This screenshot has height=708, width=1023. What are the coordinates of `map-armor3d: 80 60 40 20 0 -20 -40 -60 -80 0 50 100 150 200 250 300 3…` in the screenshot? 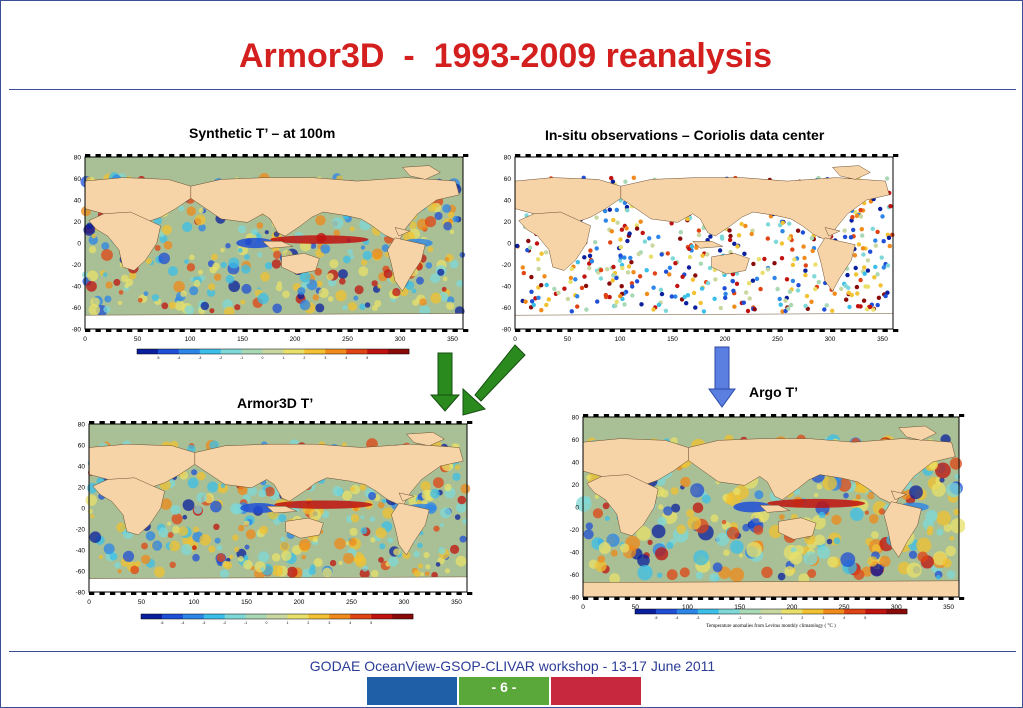 It's located at (272, 520).